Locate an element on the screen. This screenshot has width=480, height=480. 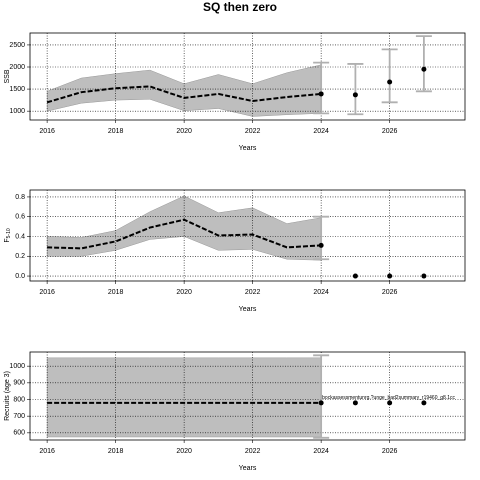
y-axis-label-main: SSB is located at coordinates (7, 76).